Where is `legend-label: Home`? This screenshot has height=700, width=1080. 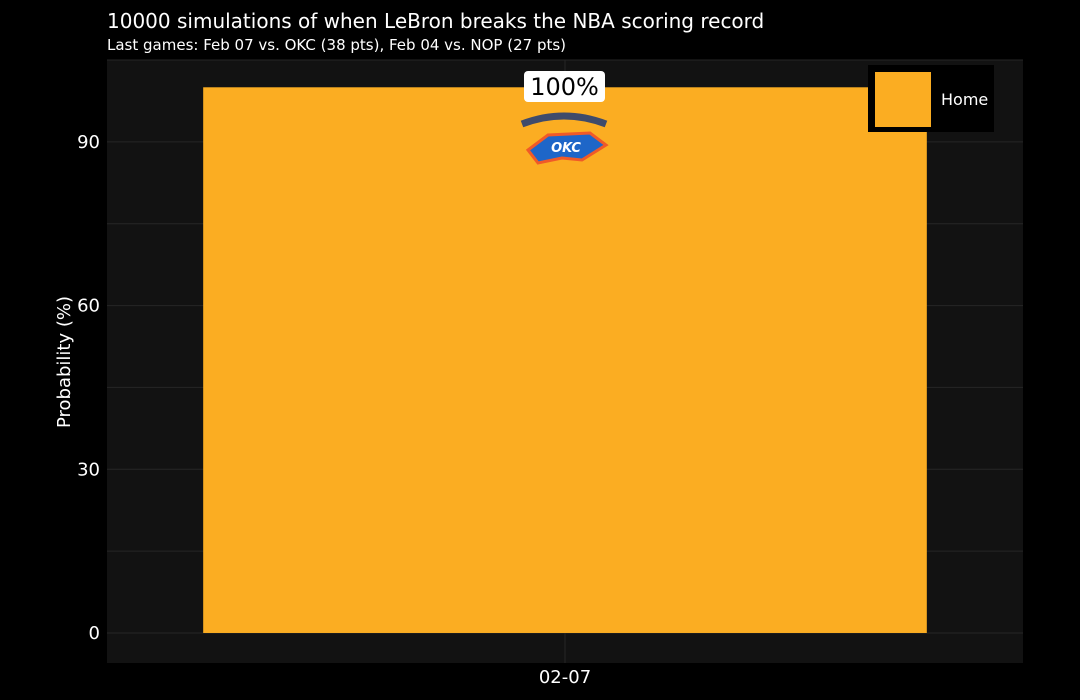
legend-label: Home is located at coordinates (964, 99).